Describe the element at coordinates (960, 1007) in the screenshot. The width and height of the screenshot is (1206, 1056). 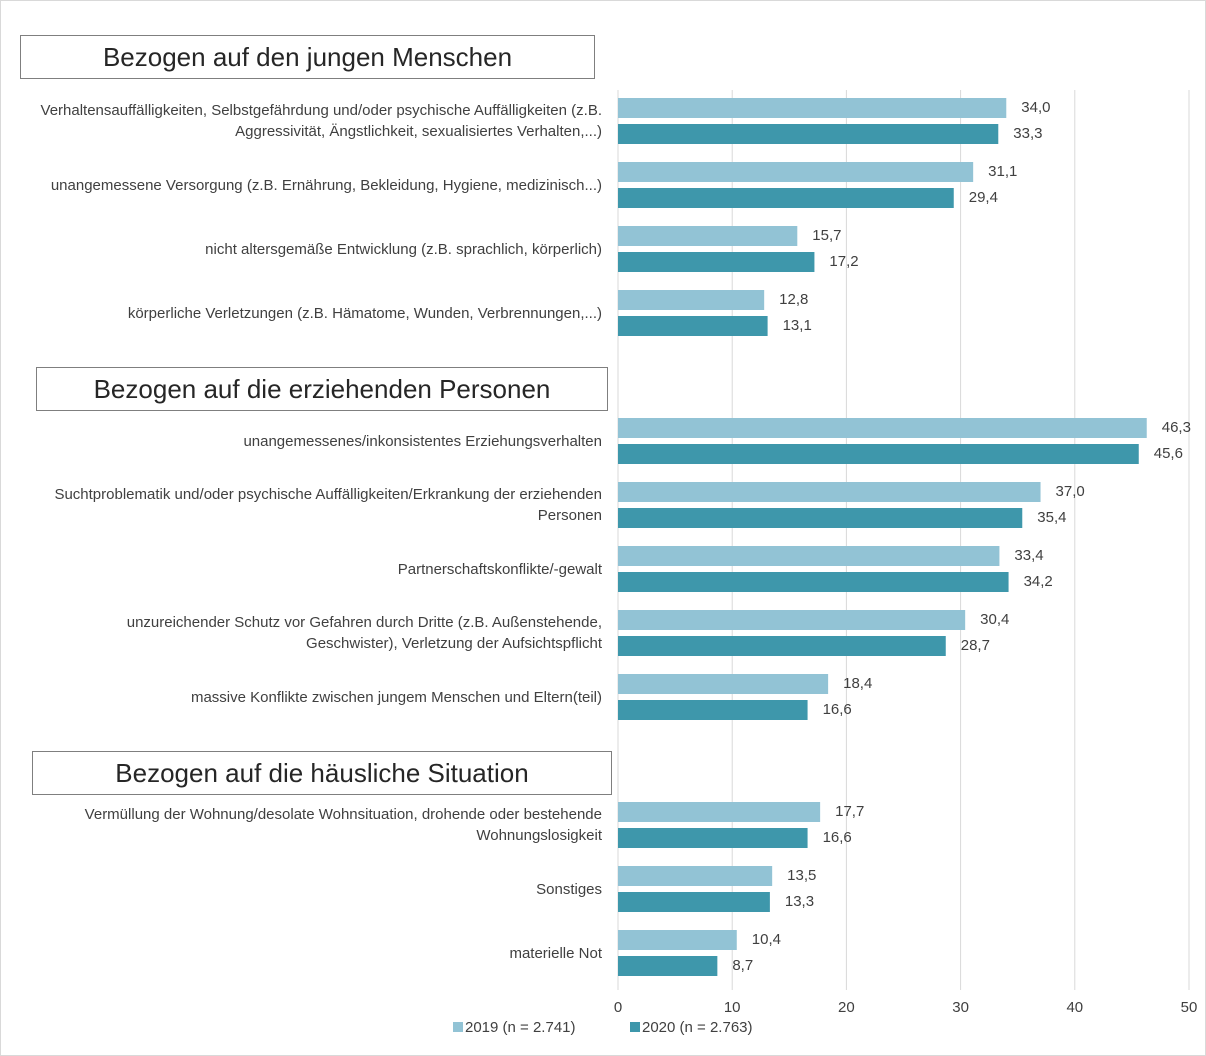
I see `x-tick-label: 30` at that location.